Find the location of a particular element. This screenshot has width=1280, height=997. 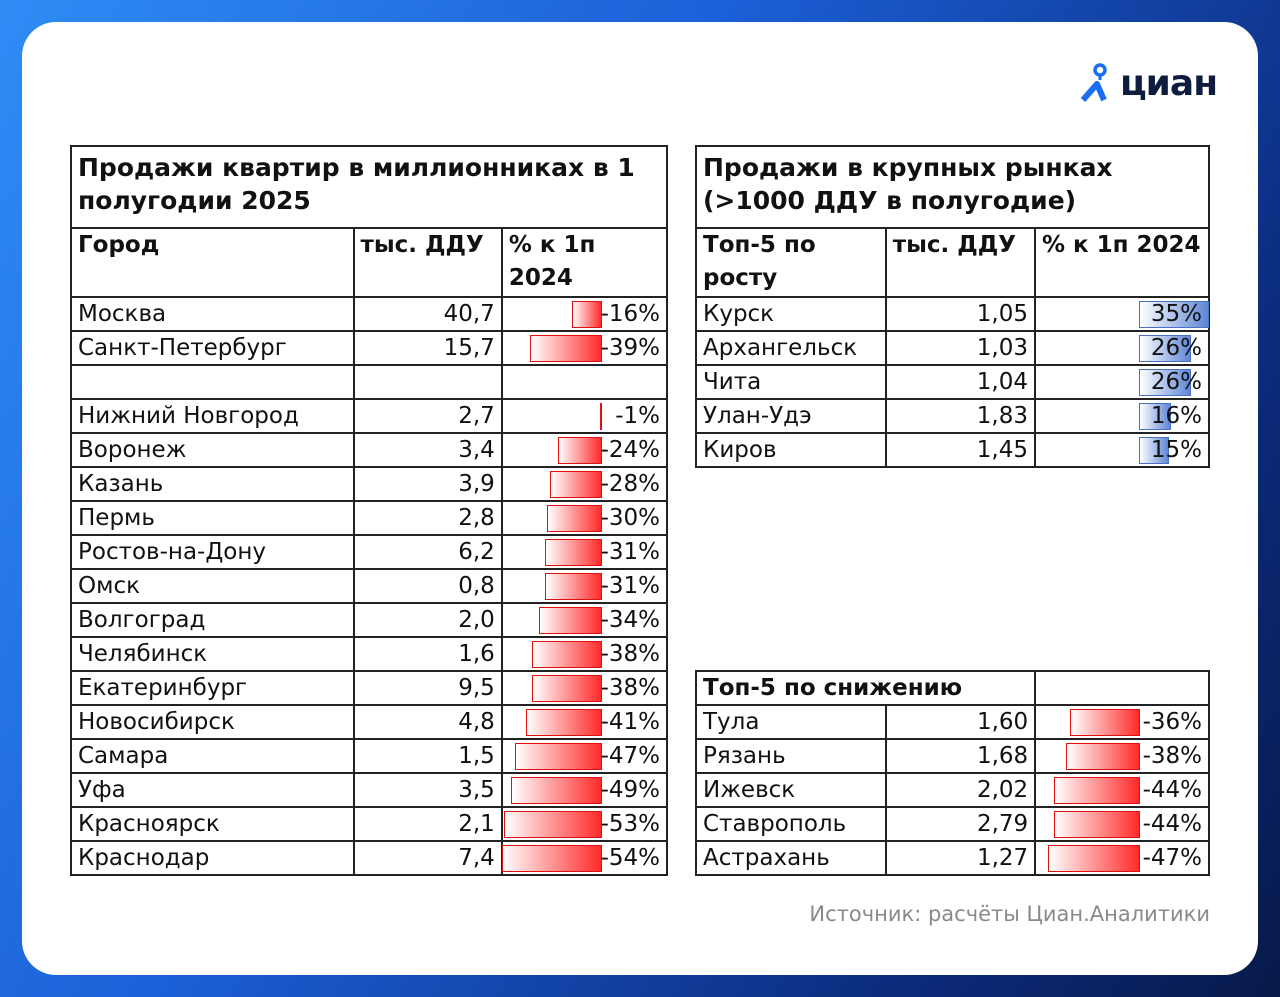

pct-cell: -36% is located at coordinates (1122, 722).